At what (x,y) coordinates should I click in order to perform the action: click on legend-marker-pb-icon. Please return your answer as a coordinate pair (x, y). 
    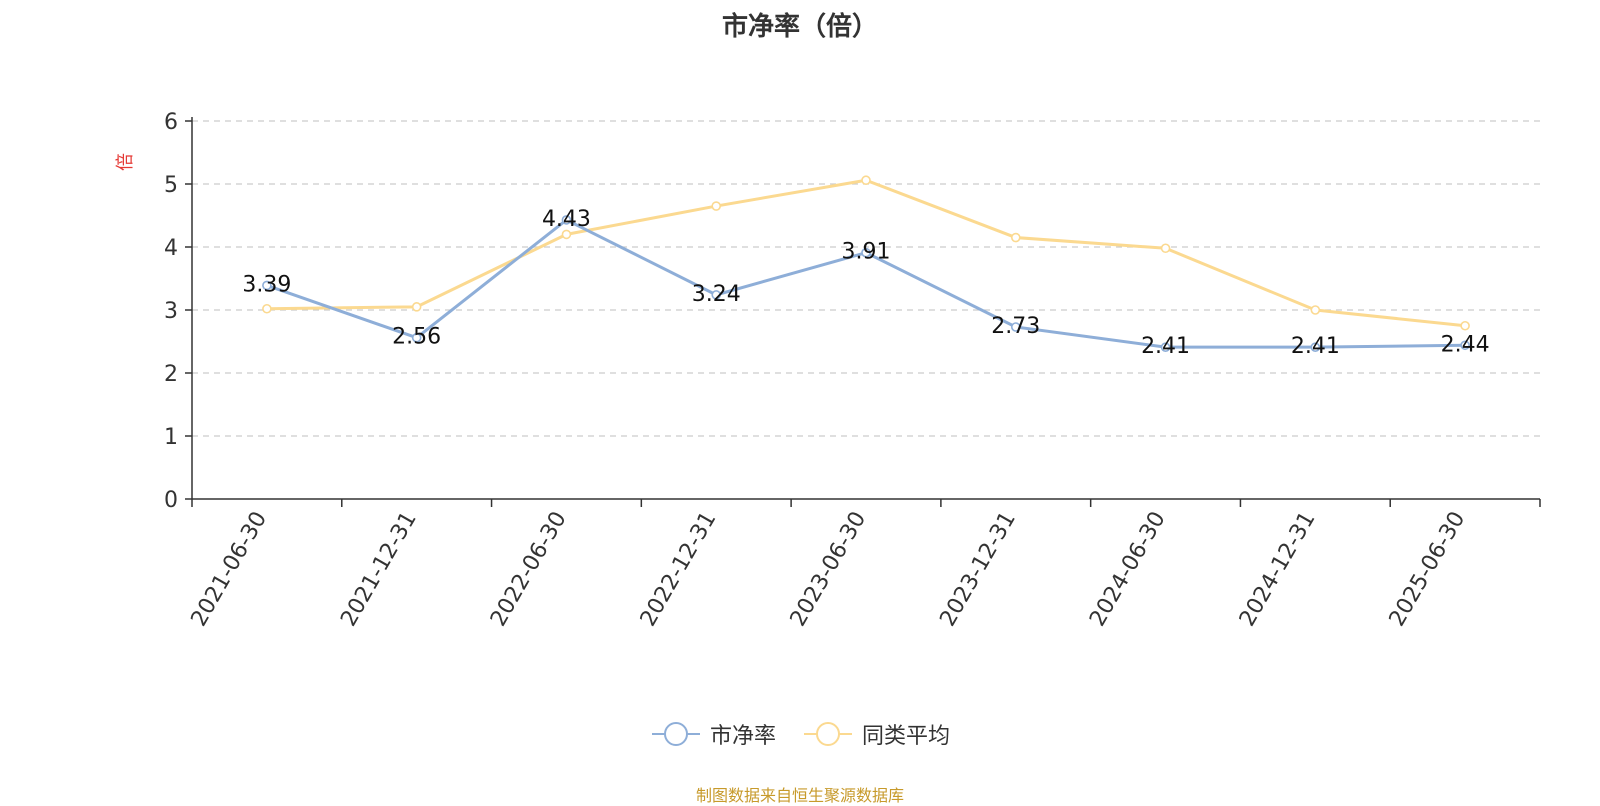
    Looking at the image, I should click on (675, 734).